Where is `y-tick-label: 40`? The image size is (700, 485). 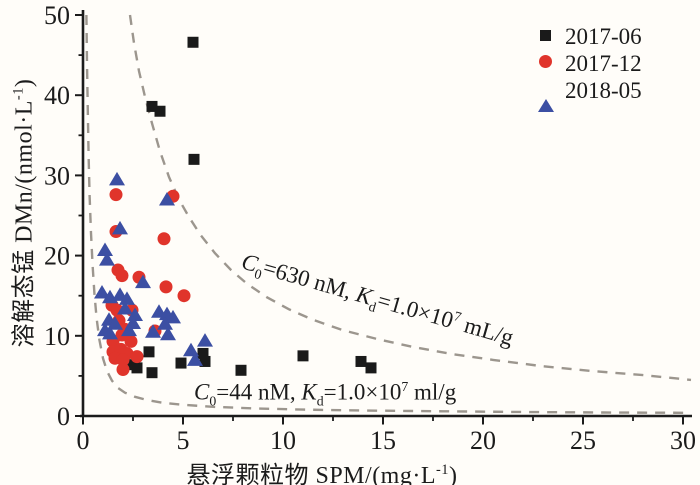 y-tick-label: 40 is located at coordinates (57, 95).